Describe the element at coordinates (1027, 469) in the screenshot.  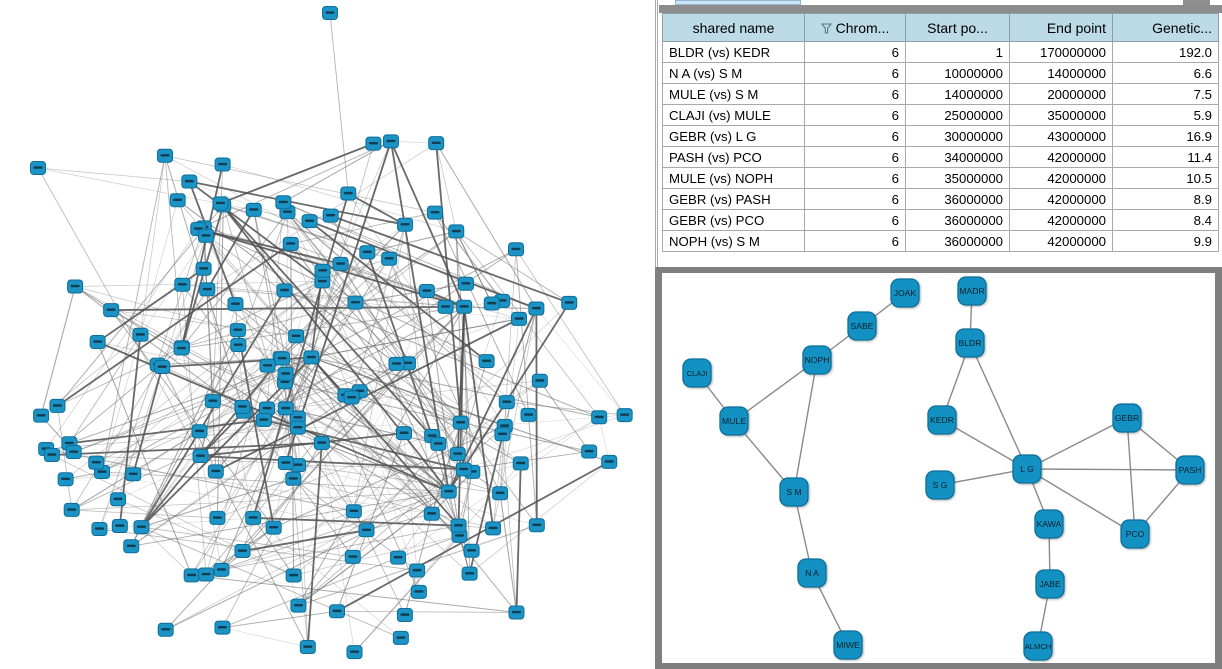
I see `node-l-g: L G` at that location.